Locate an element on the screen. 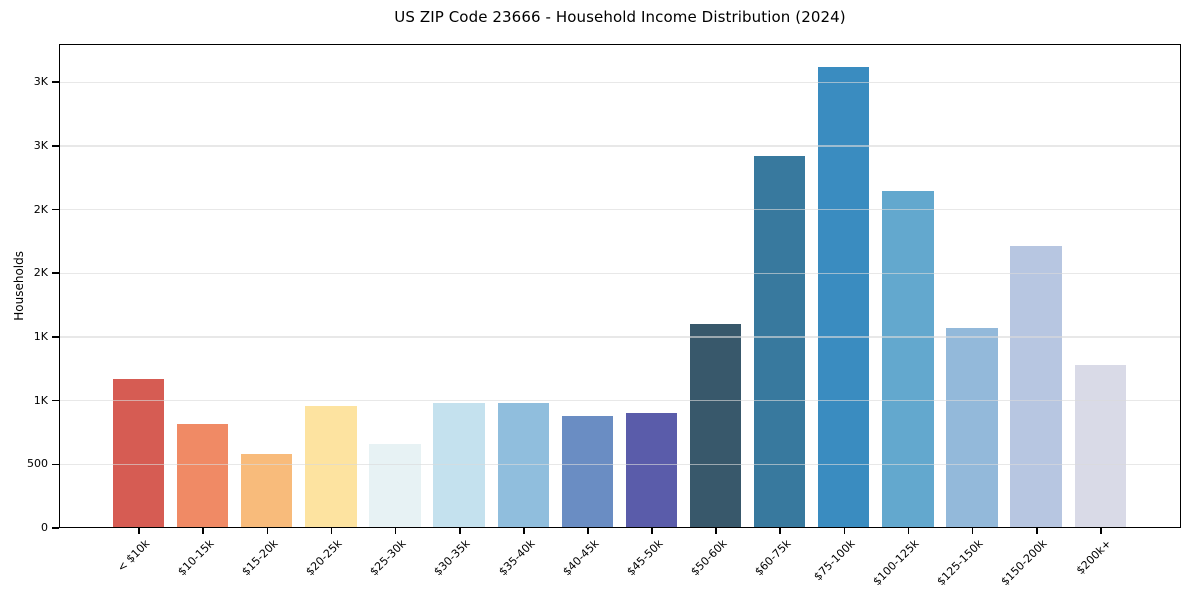 This screenshot has height=590, width=1189. y-axis-label: Households is located at coordinates (19, 286).